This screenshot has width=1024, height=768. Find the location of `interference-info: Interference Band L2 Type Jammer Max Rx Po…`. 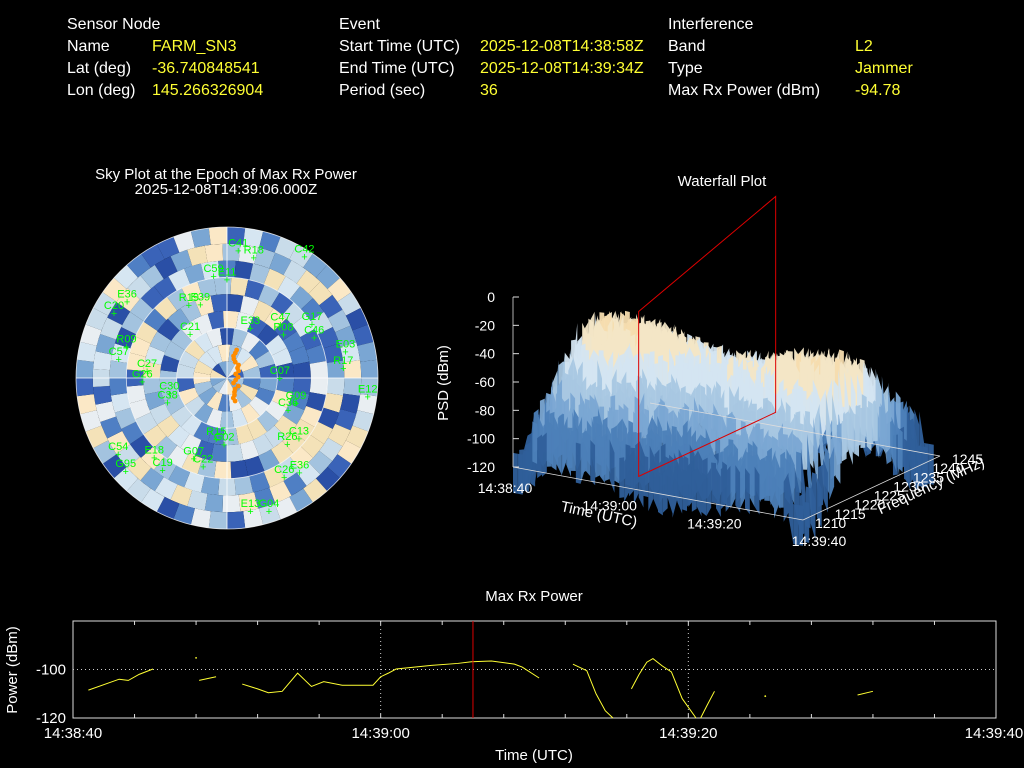

interference-info: Interference Band L2 Type Jammer Max Rx Po… is located at coordinates (790, 58).